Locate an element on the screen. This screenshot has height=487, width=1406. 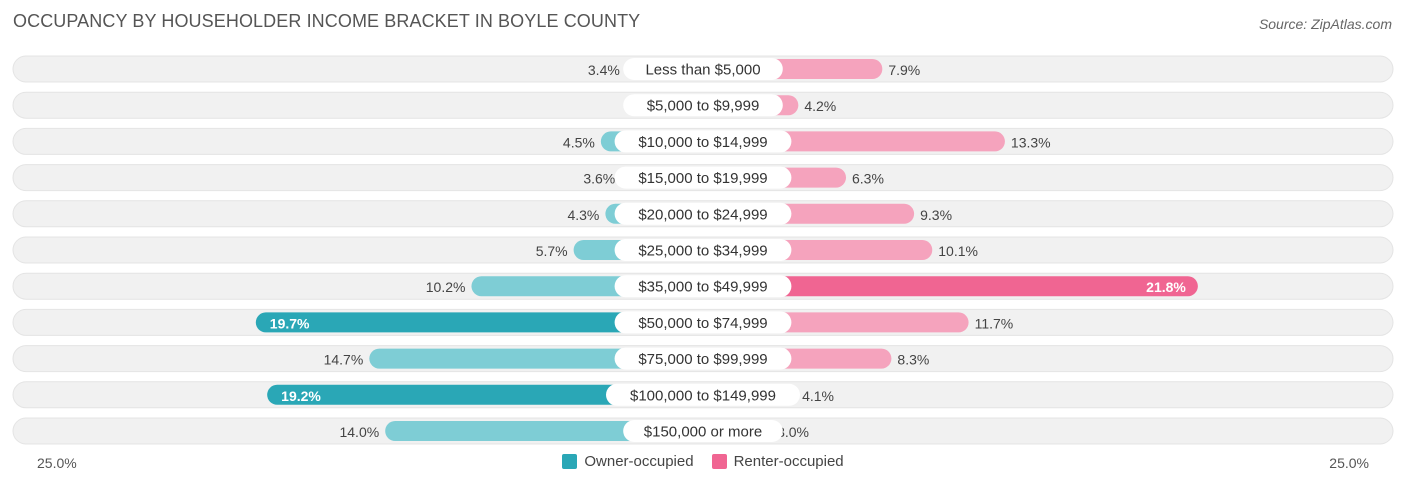
renter-value-label: 9.3% is located at coordinates (936, 215).